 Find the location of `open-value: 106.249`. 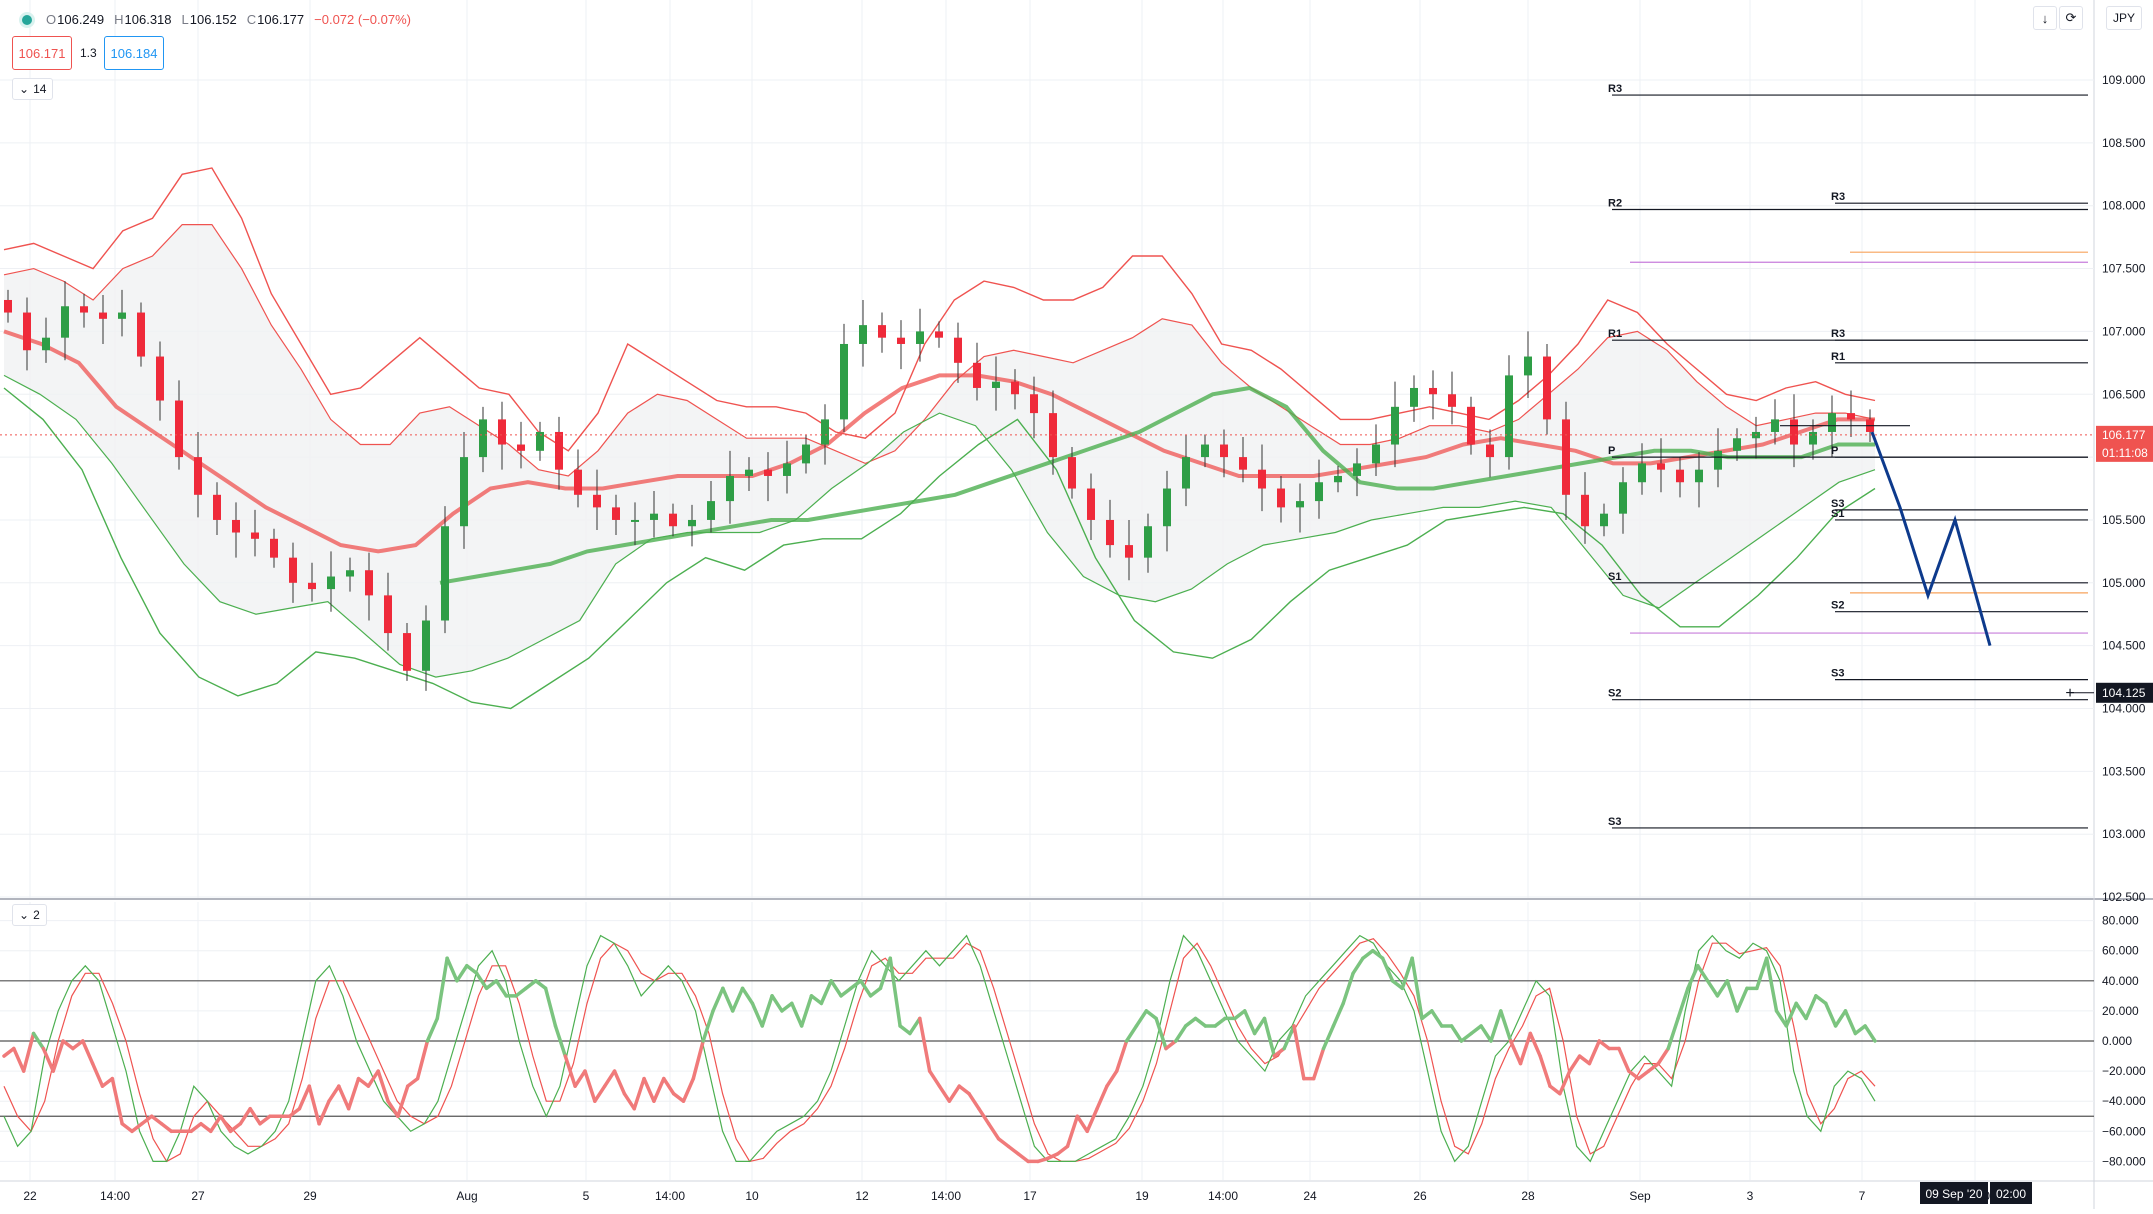

open-value: 106.249 is located at coordinates (81, 19).